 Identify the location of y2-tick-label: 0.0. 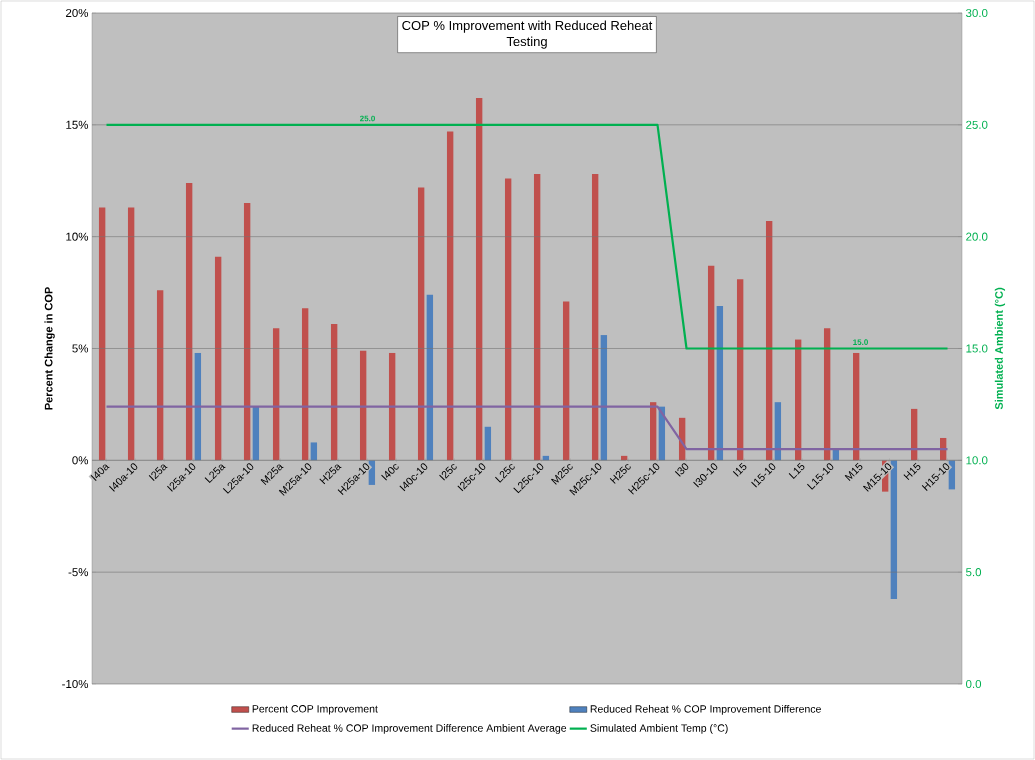
(974, 684).